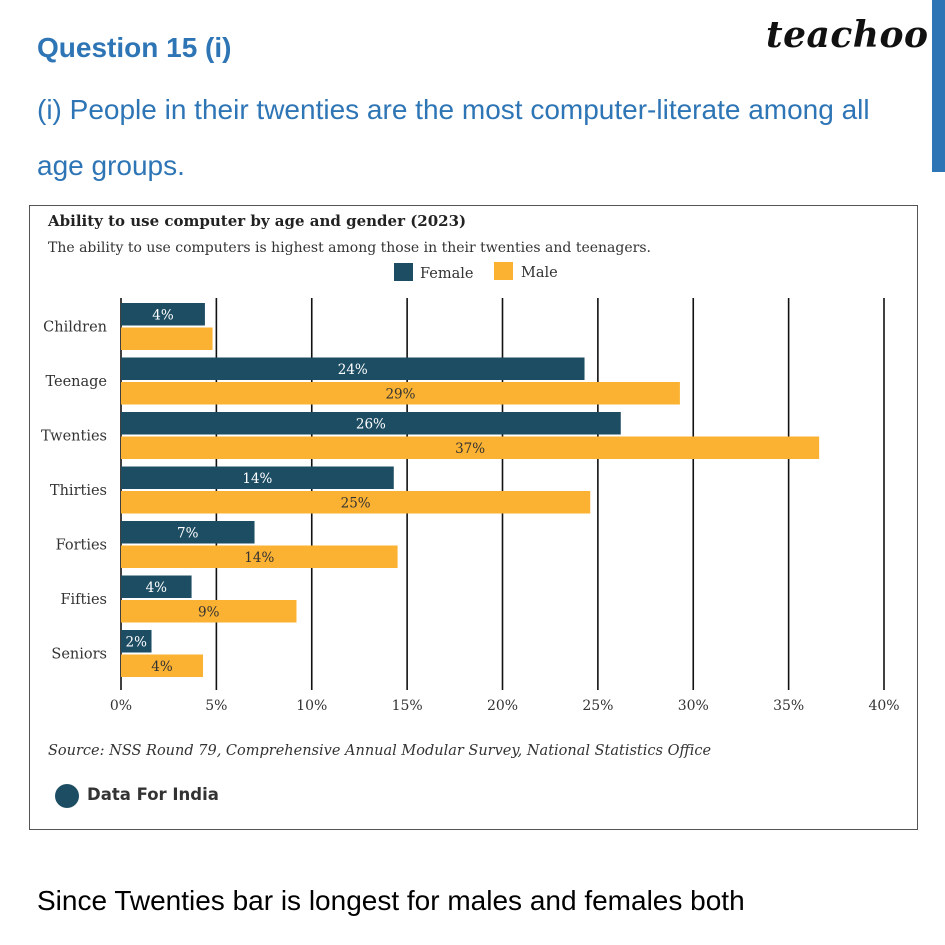  I want to click on x-tick-label: 30%, so click(693, 706).